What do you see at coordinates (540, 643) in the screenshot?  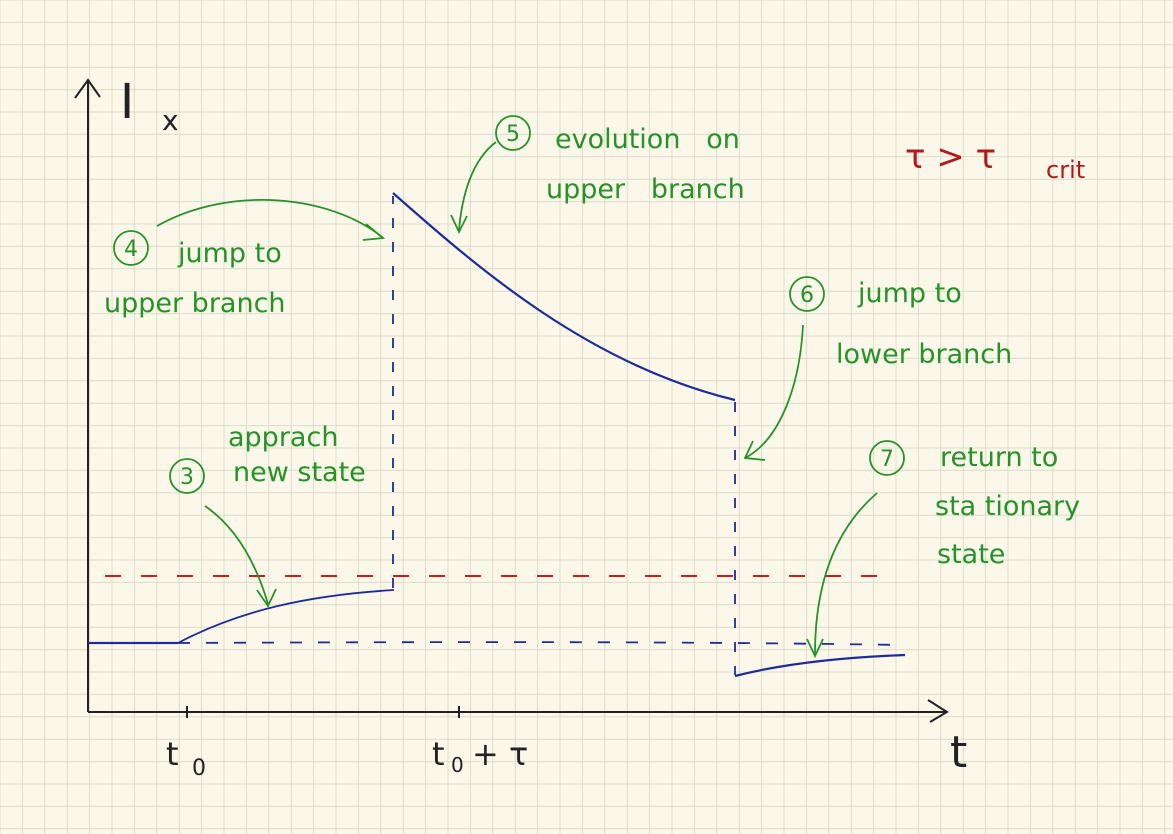 I see `stationary-level-dashed-line` at bounding box center [540, 643].